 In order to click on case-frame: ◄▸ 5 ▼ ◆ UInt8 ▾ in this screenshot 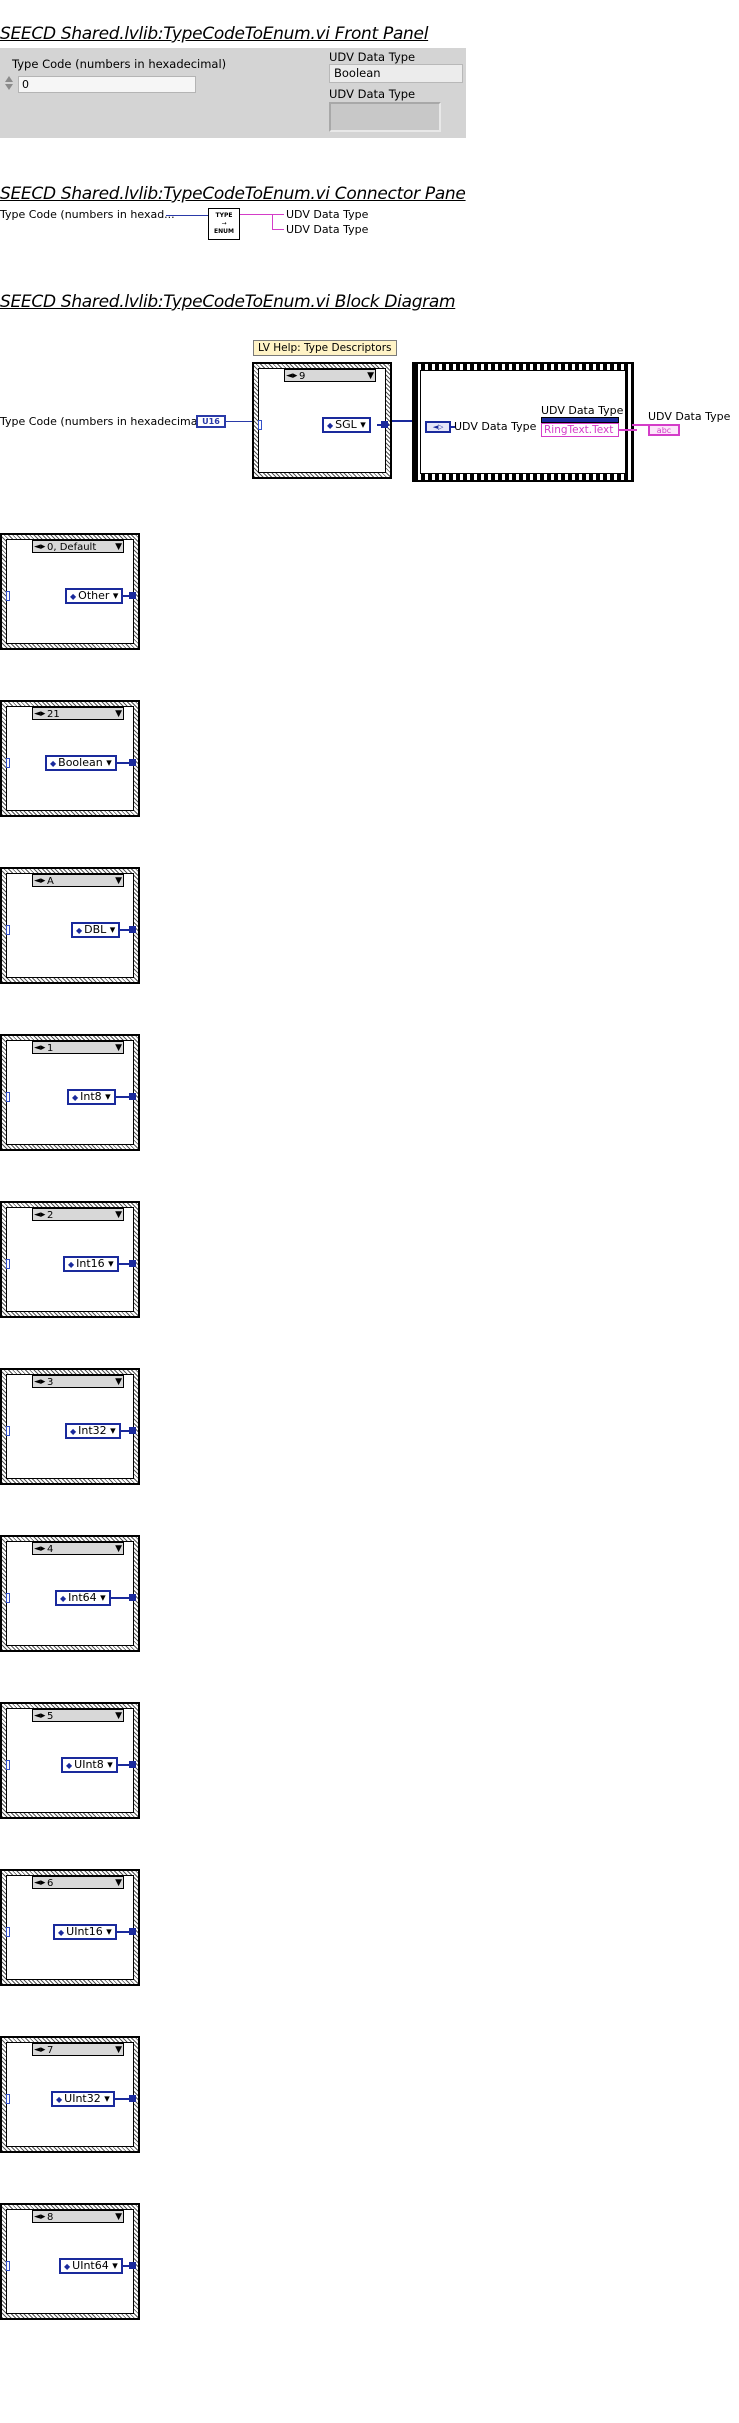, I will do `click(70, 1760)`.